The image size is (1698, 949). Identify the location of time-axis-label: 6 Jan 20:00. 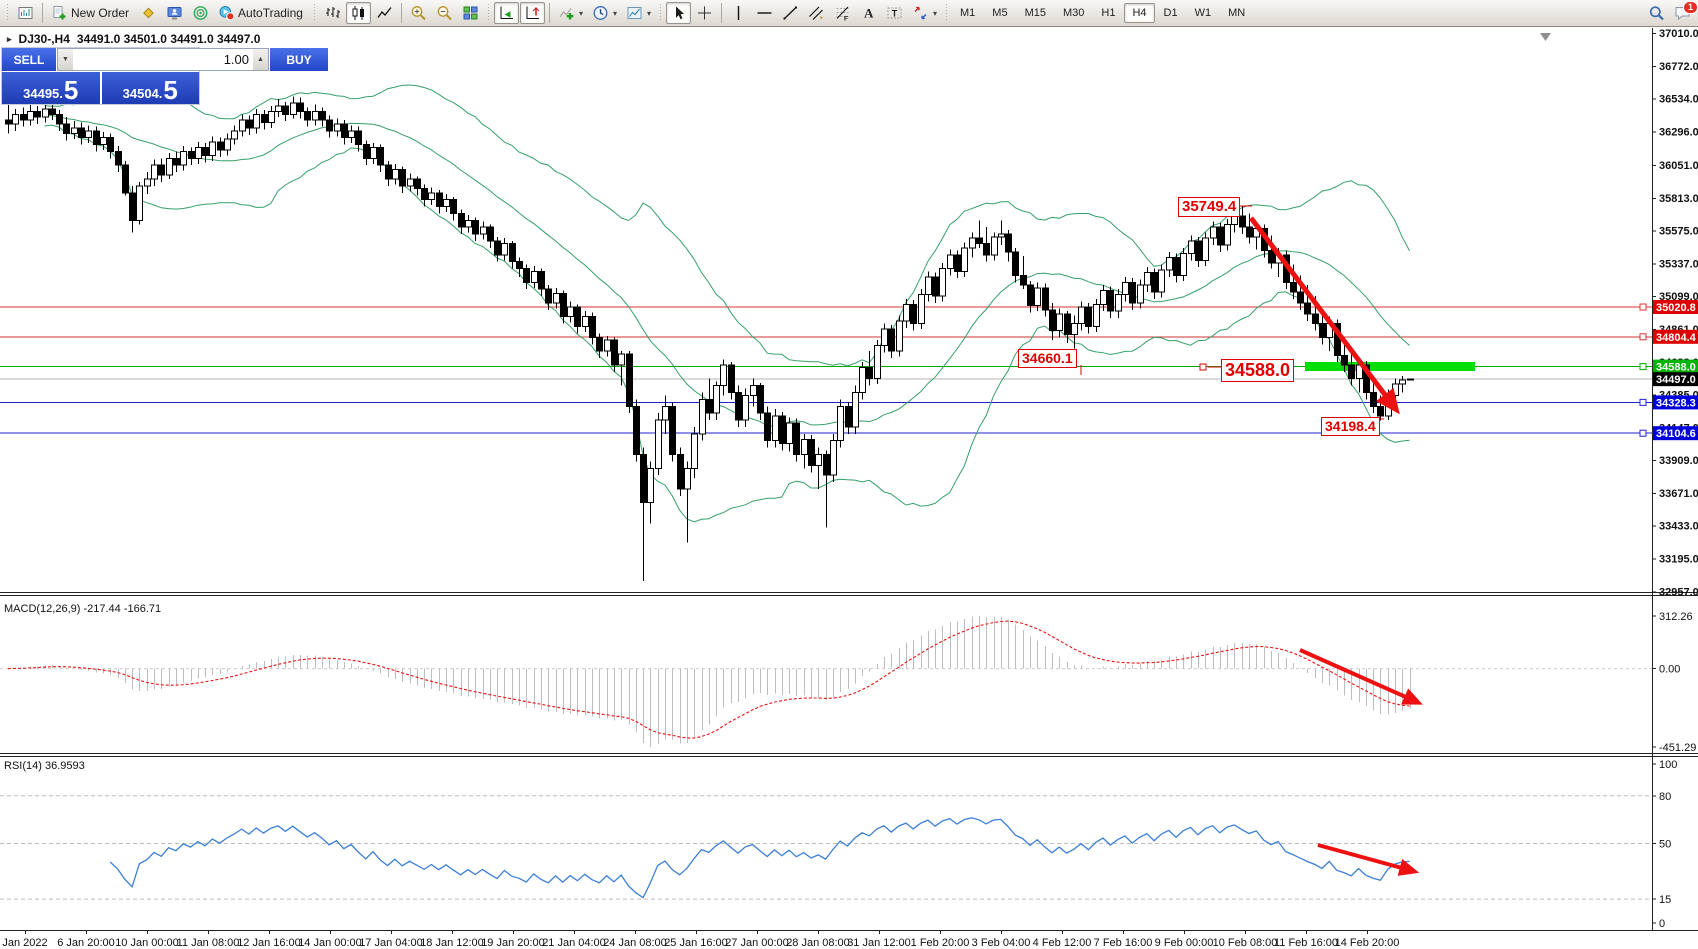
(86, 943).